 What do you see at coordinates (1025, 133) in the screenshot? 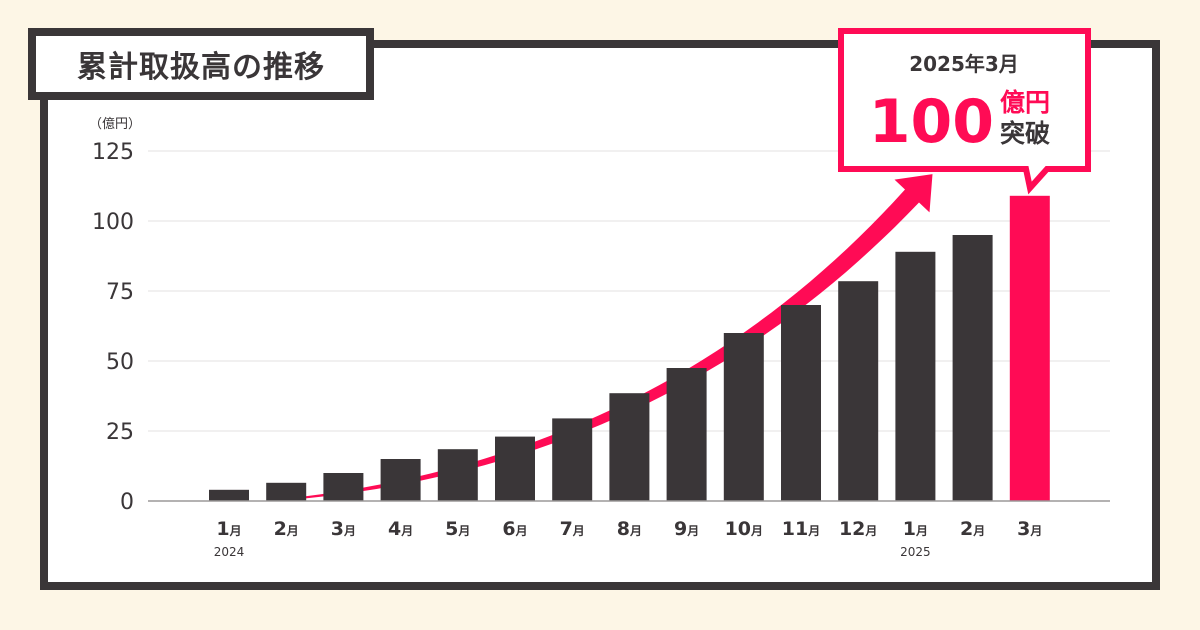
I see `callout-suffix: 突破` at bounding box center [1025, 133].